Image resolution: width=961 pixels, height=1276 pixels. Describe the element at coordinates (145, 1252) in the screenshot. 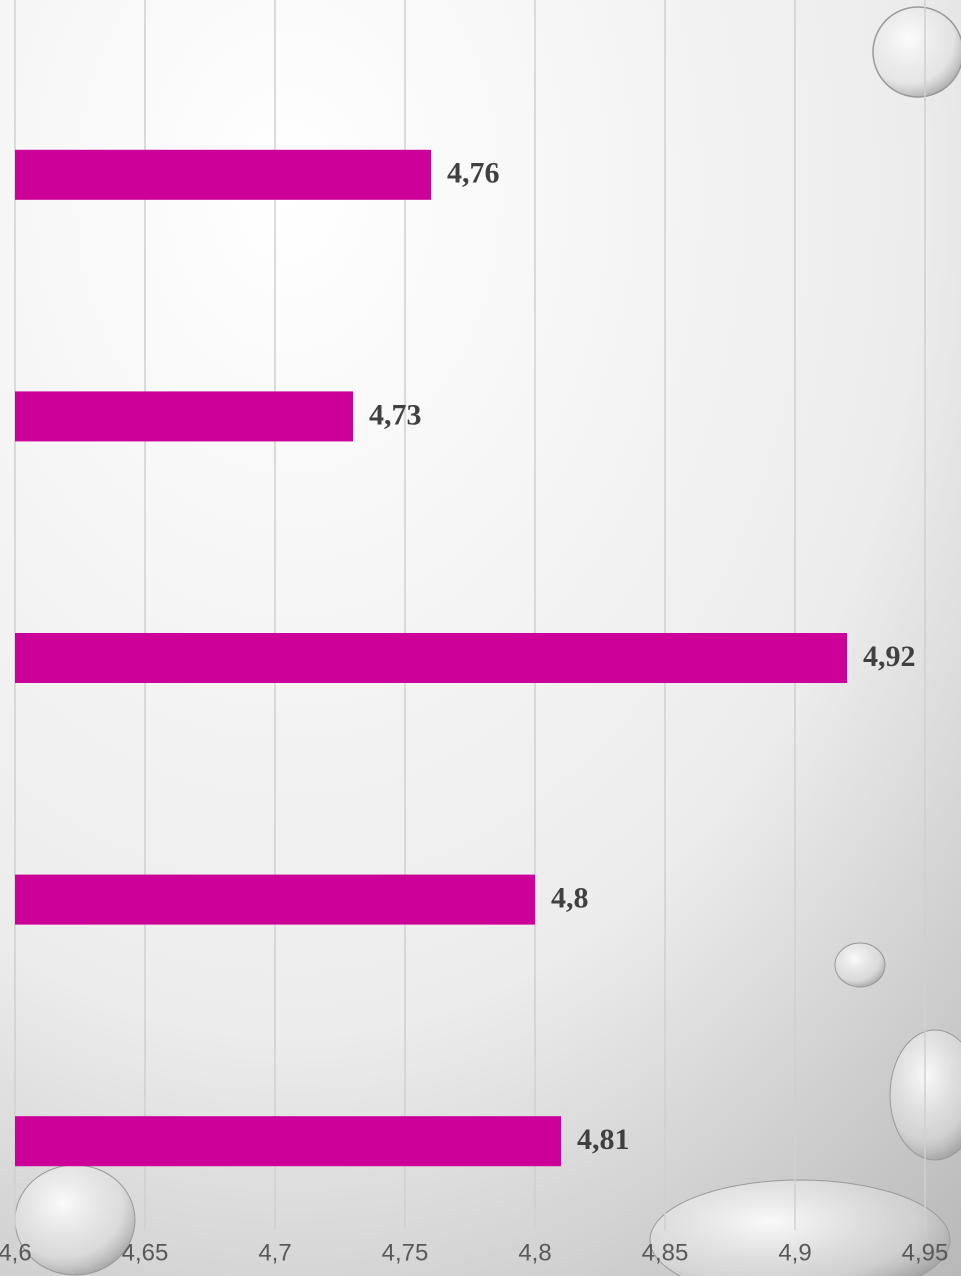

I see `x-tick-label: 4,65` at that location.